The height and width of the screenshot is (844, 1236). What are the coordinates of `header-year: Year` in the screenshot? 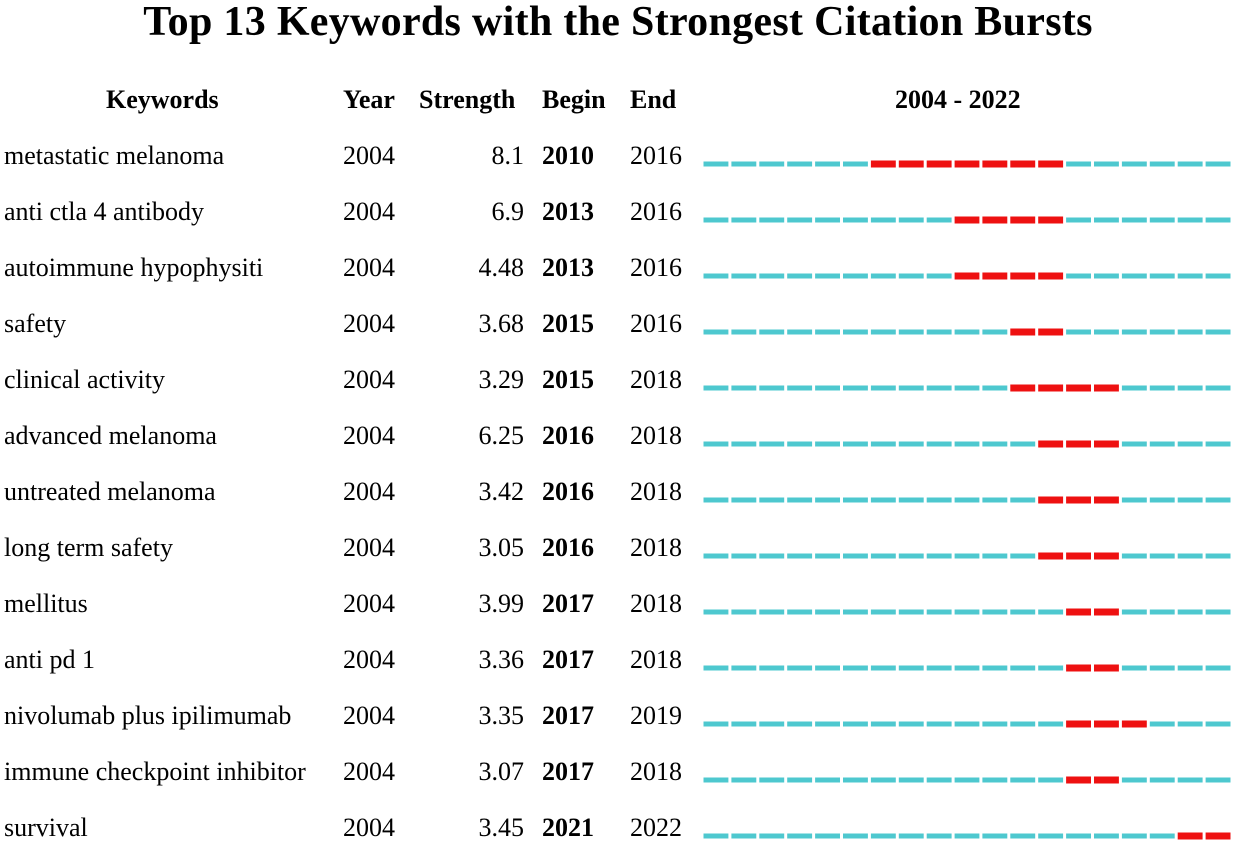 It's located at (369, 99).